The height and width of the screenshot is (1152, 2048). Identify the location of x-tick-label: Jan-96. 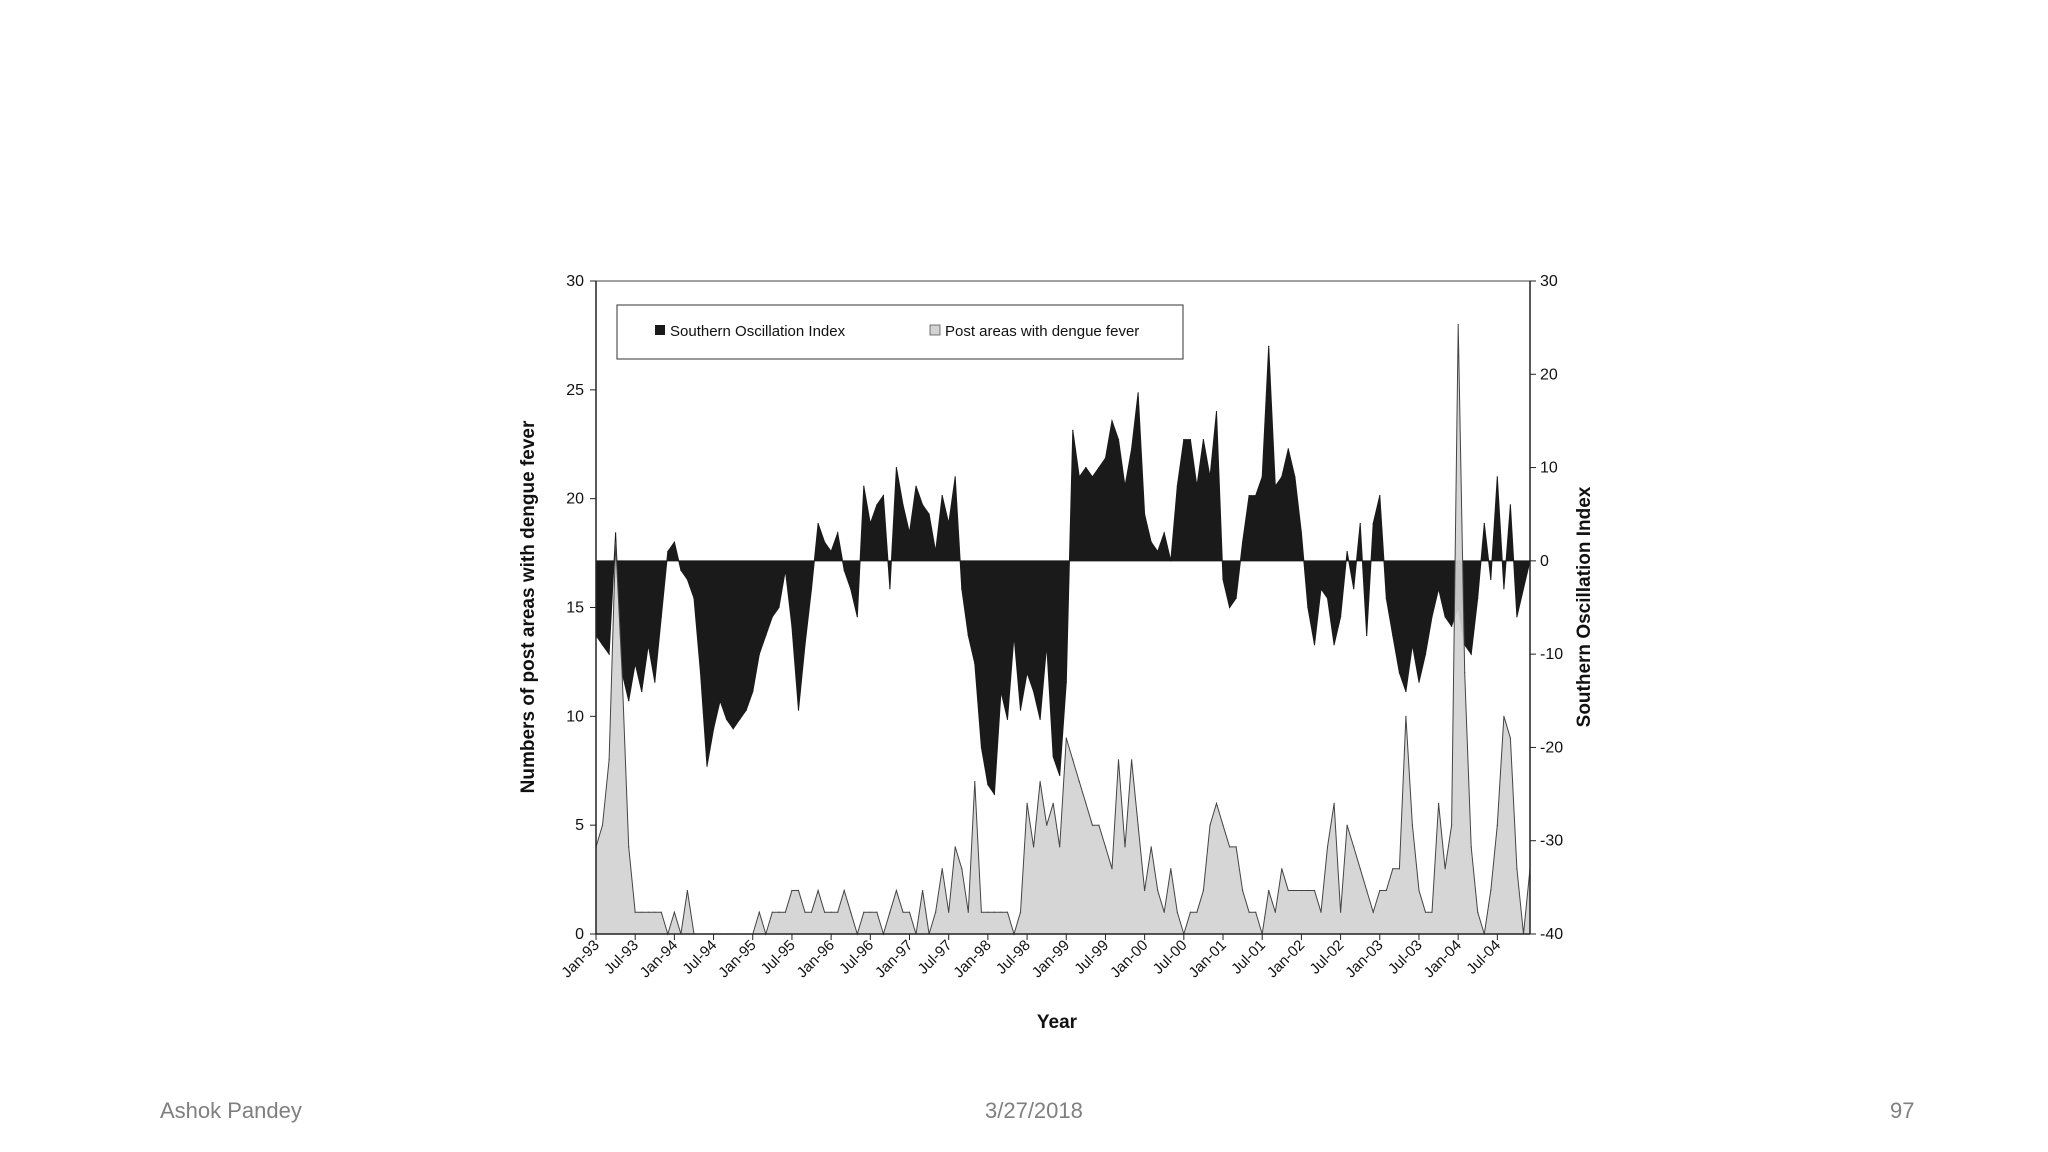
(816, 959).